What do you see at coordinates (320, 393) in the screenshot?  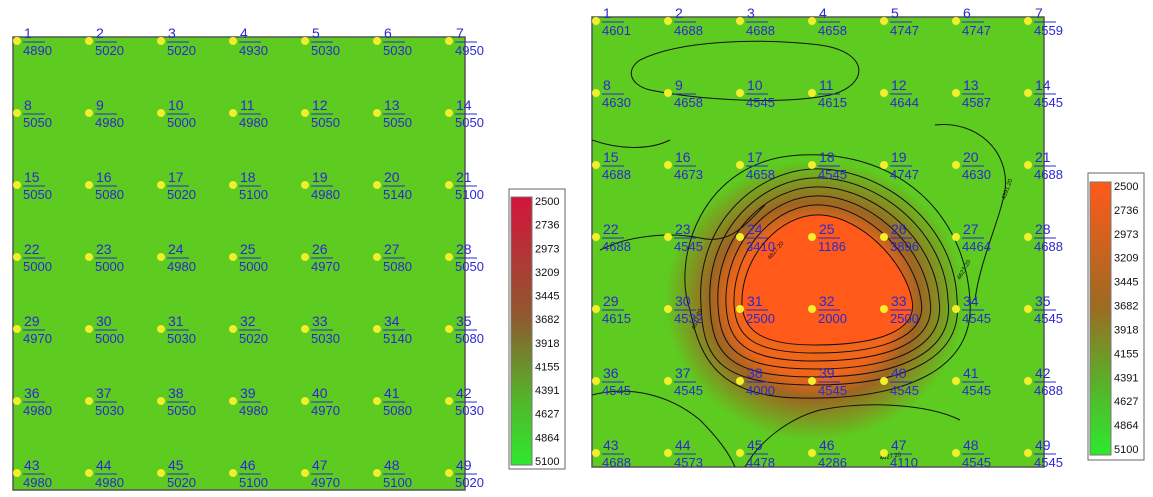 I see `point-id-label: 40` at bounding box center [320, 393].